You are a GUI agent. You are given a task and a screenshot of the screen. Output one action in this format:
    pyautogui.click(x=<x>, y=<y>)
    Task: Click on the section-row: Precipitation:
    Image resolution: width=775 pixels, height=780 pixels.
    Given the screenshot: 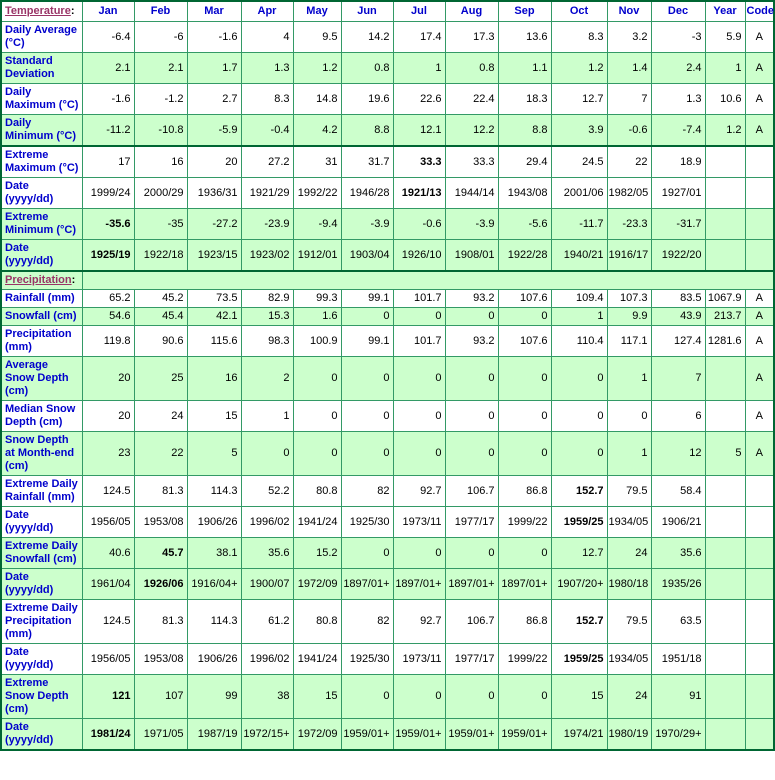 What is the action you would take?
    pyautogui.click(x=387, y=280)
    